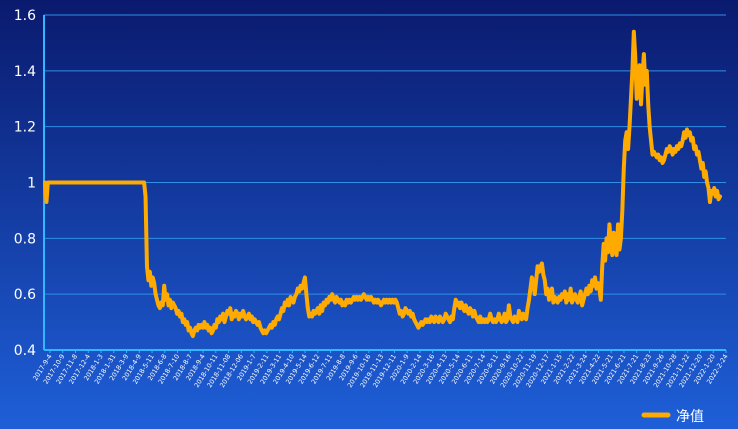 This screenshot has width=738, height=429. I want to click on y-tick-label: 0.4, so click(25, 351).